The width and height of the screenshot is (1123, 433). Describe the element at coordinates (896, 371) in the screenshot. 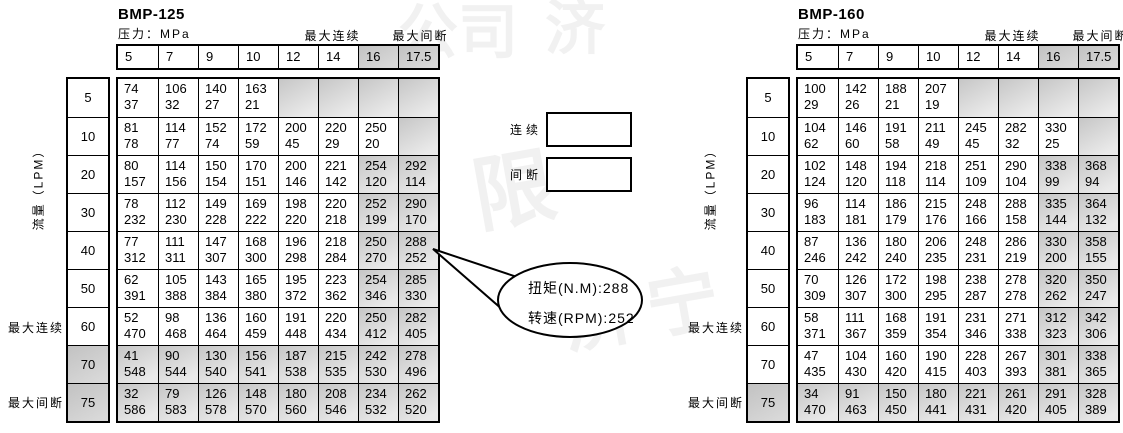

I see `speed-value: 420` at that location.